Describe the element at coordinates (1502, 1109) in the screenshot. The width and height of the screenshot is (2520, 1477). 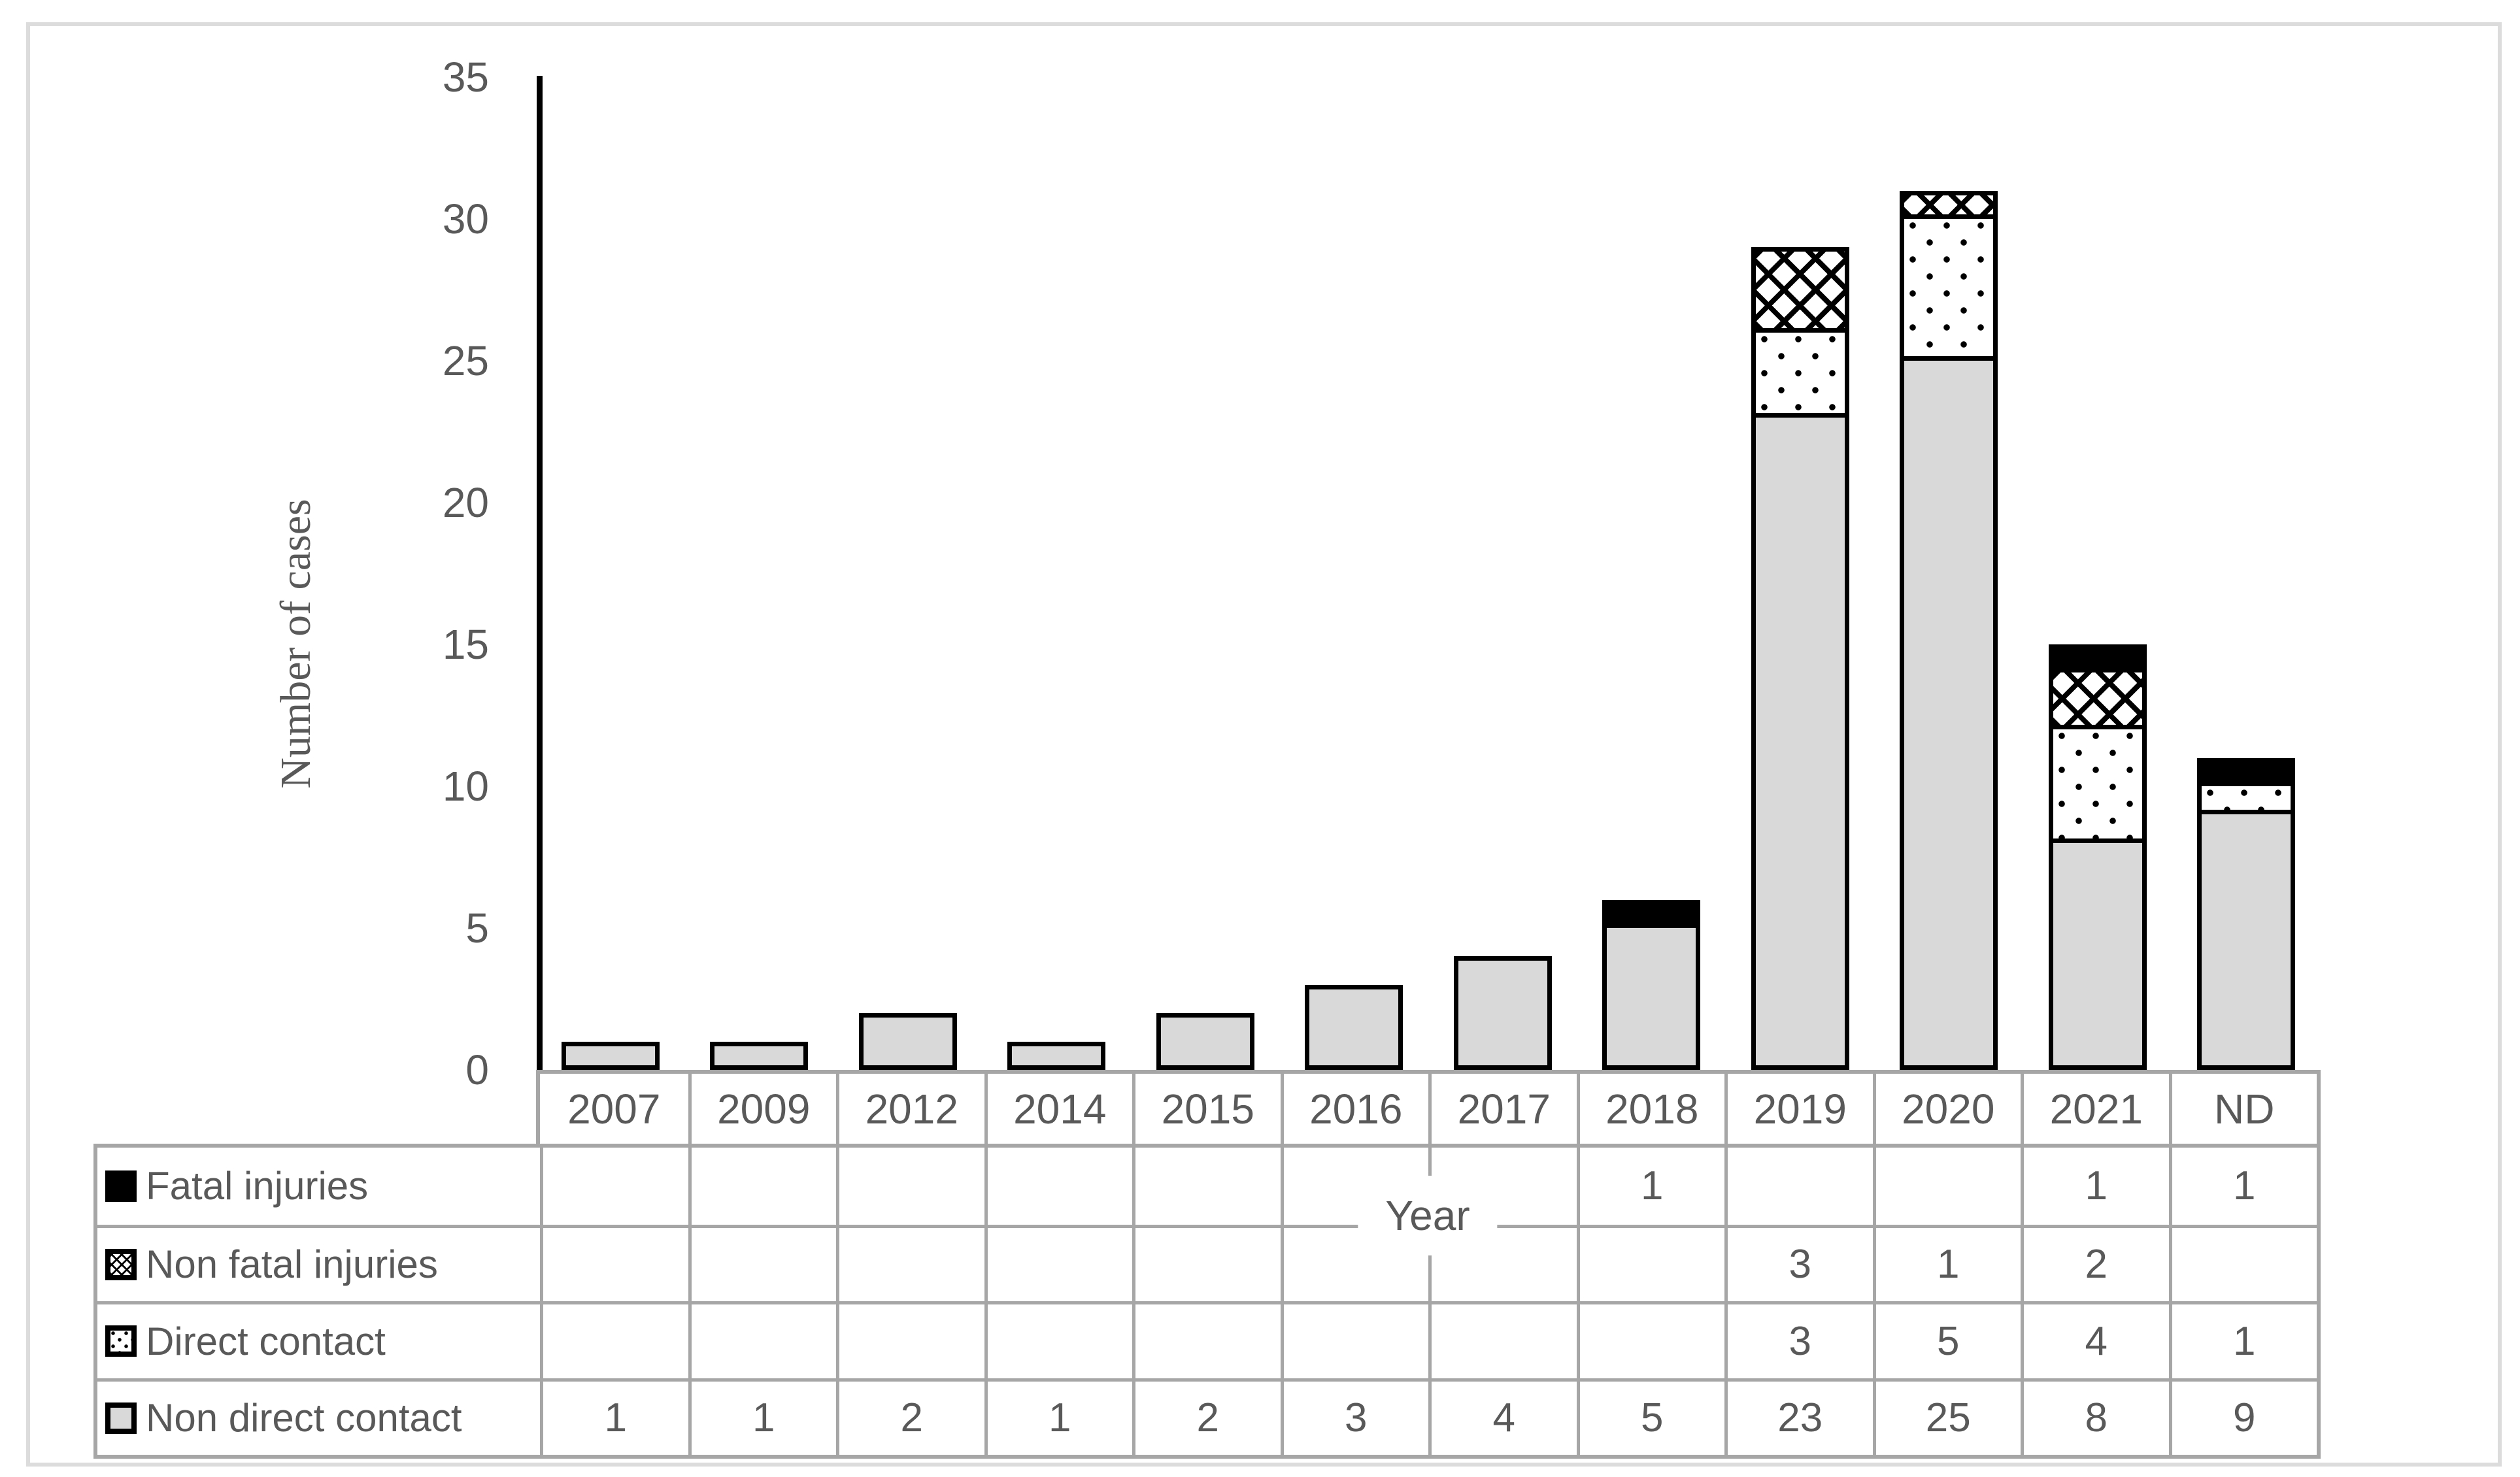
I see `x-category-label: 2017` at that location.